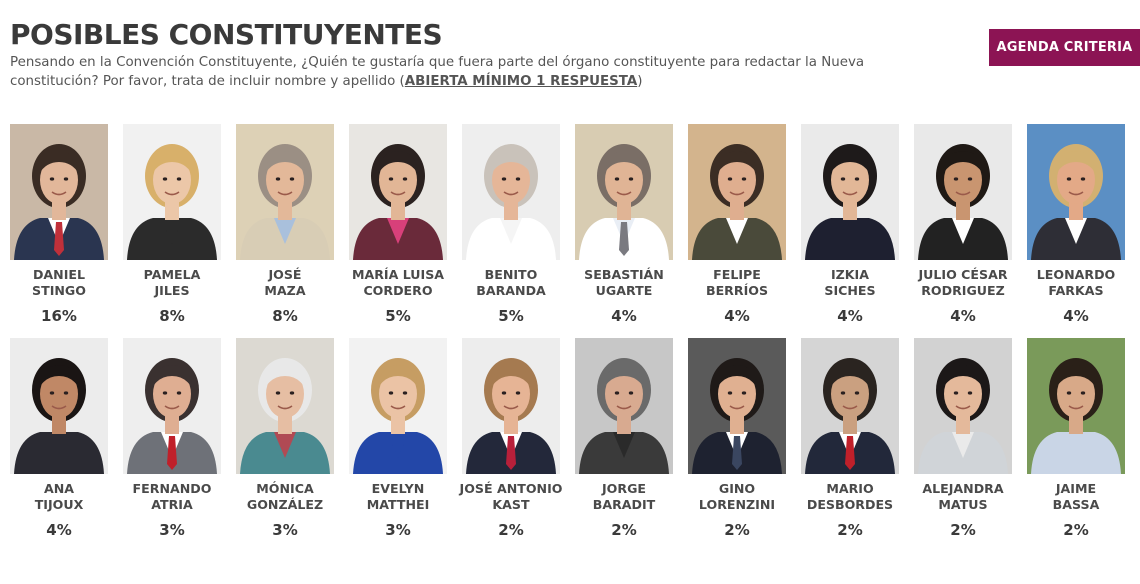 Image resolution: width=1140 pixels, height=584 pixels. I want to click on candidate-first-name: MARÍA LUISA, so click(398, 274).